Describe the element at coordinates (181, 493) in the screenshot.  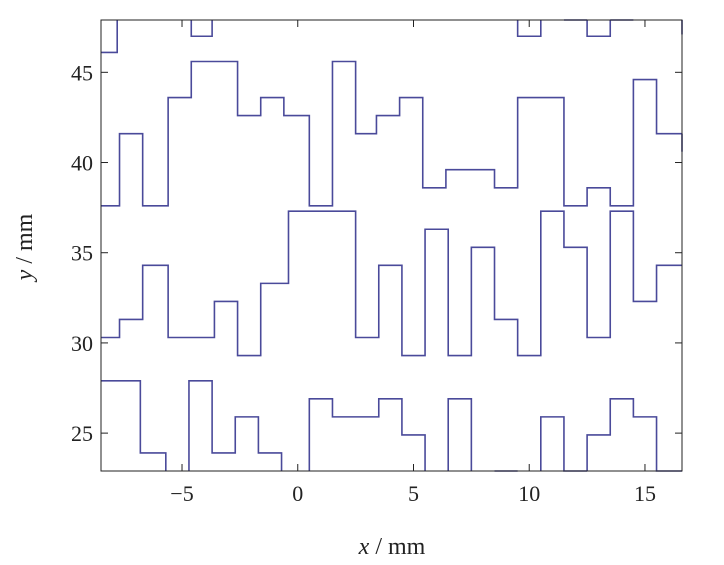
I see `x-tick-label: −5` at that location.